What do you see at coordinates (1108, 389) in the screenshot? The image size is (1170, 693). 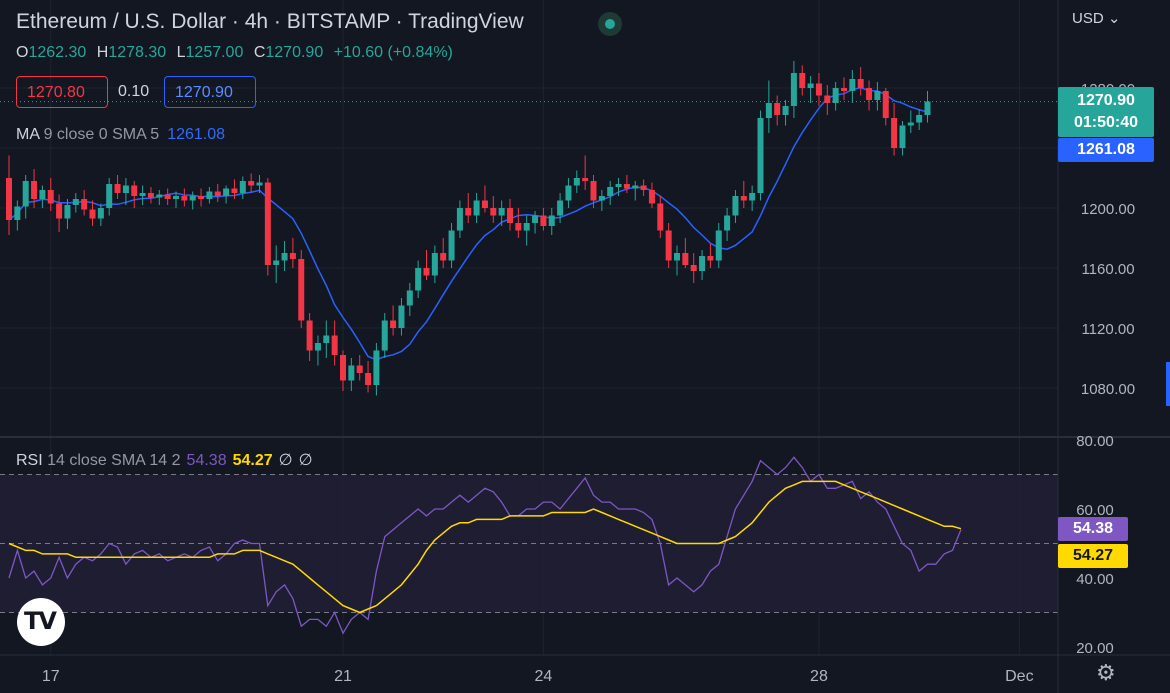 I see `price-tick-label: 1080.00` at bounding box center [1108, 389].